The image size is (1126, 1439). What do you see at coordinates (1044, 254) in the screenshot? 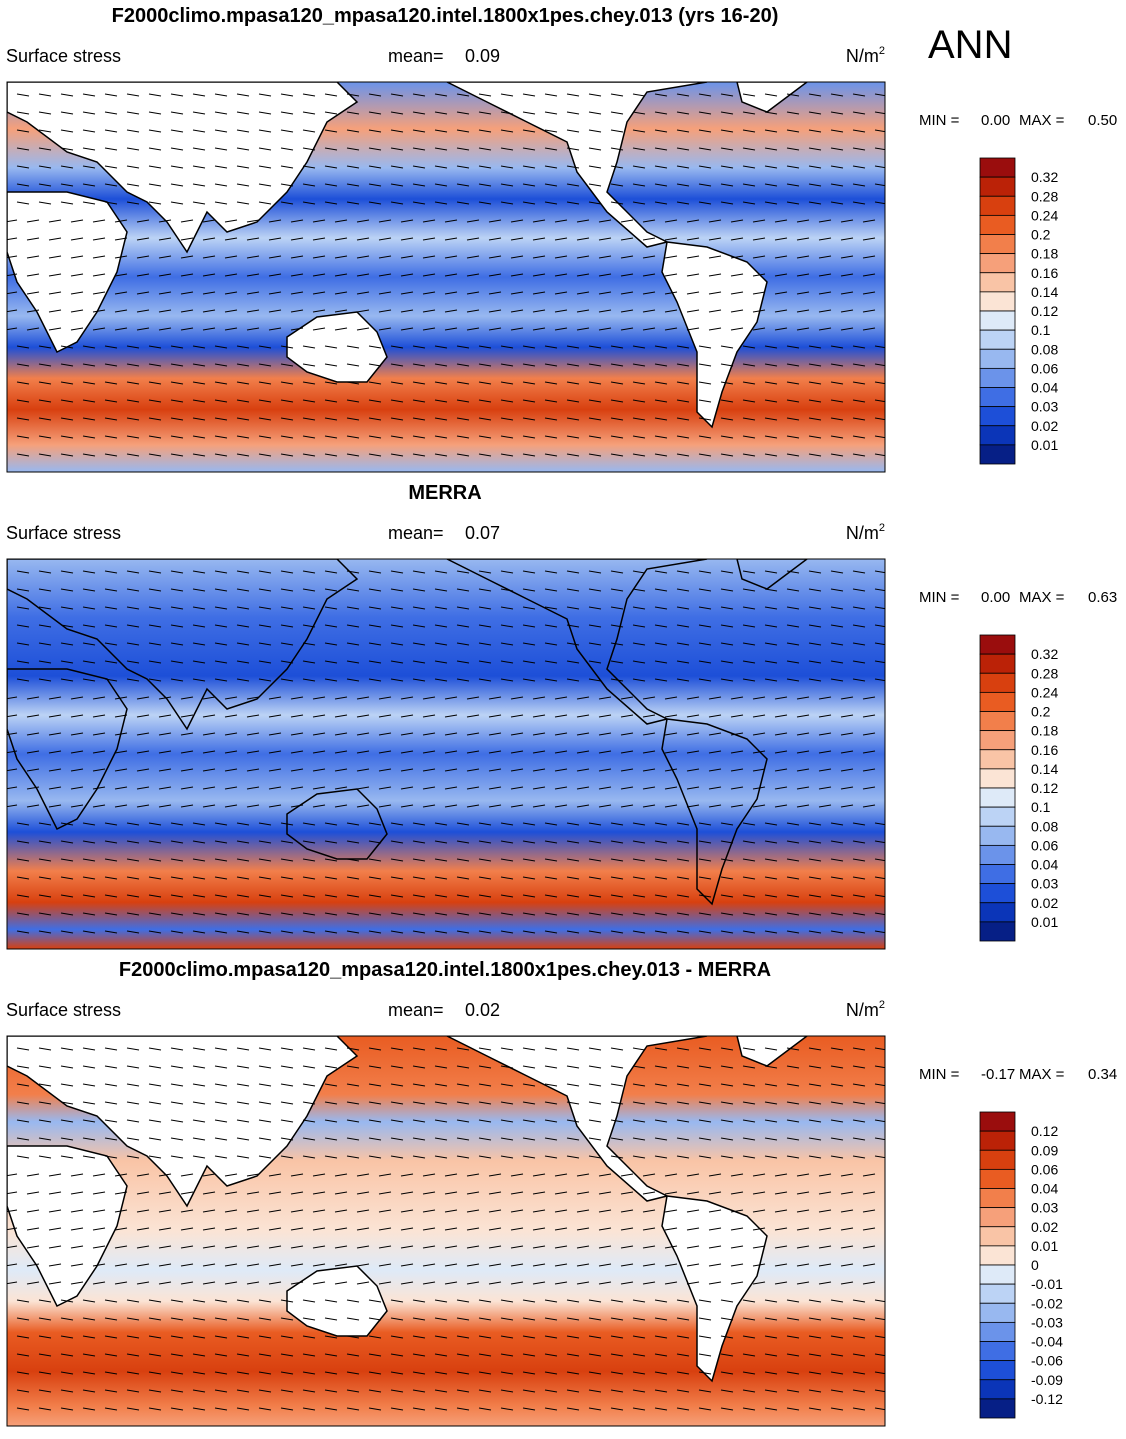
I see `colorbar-label: 0.18` at bounding box center [1044, 254].